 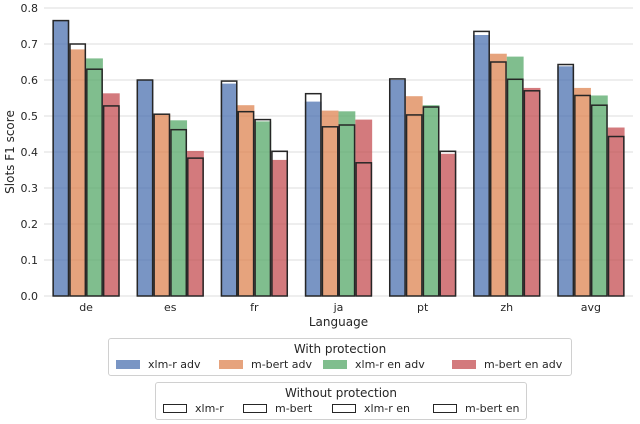 I want to click on bar-m-bert-en-adv-ja, so click(x=364, y=207).